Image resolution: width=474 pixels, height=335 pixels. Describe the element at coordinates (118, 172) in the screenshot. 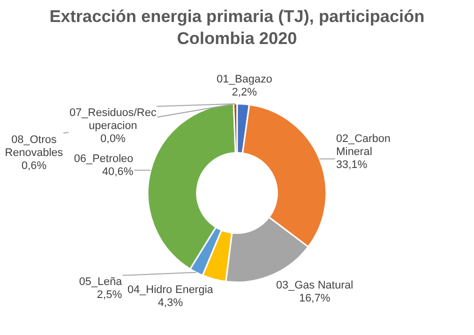

I see `data-label: 40,6%` at that location.